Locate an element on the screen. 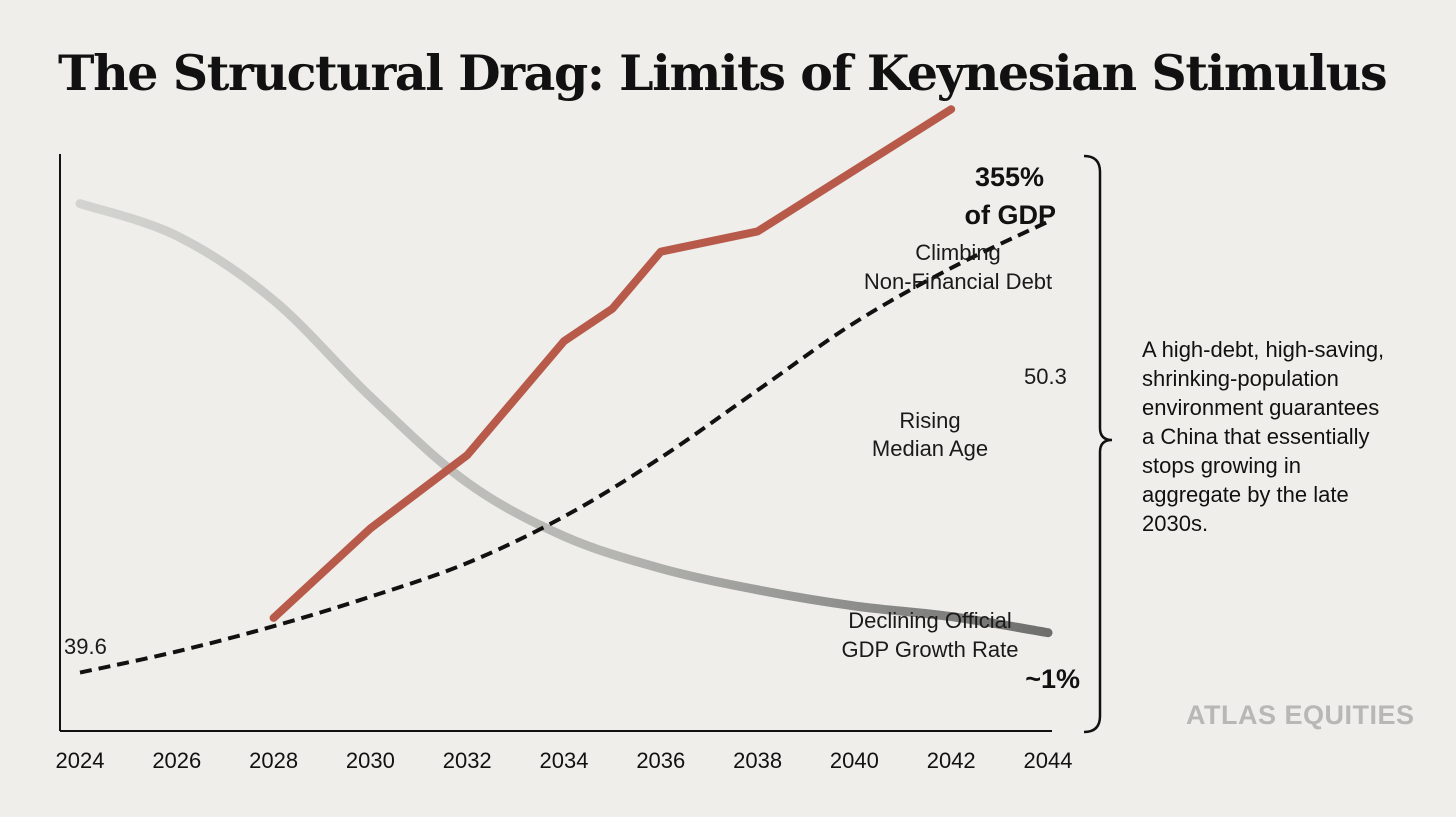 The width and height of the screenshot is (1456, 817). age-start-value: 39.6 is located at coordinates (85, 646).